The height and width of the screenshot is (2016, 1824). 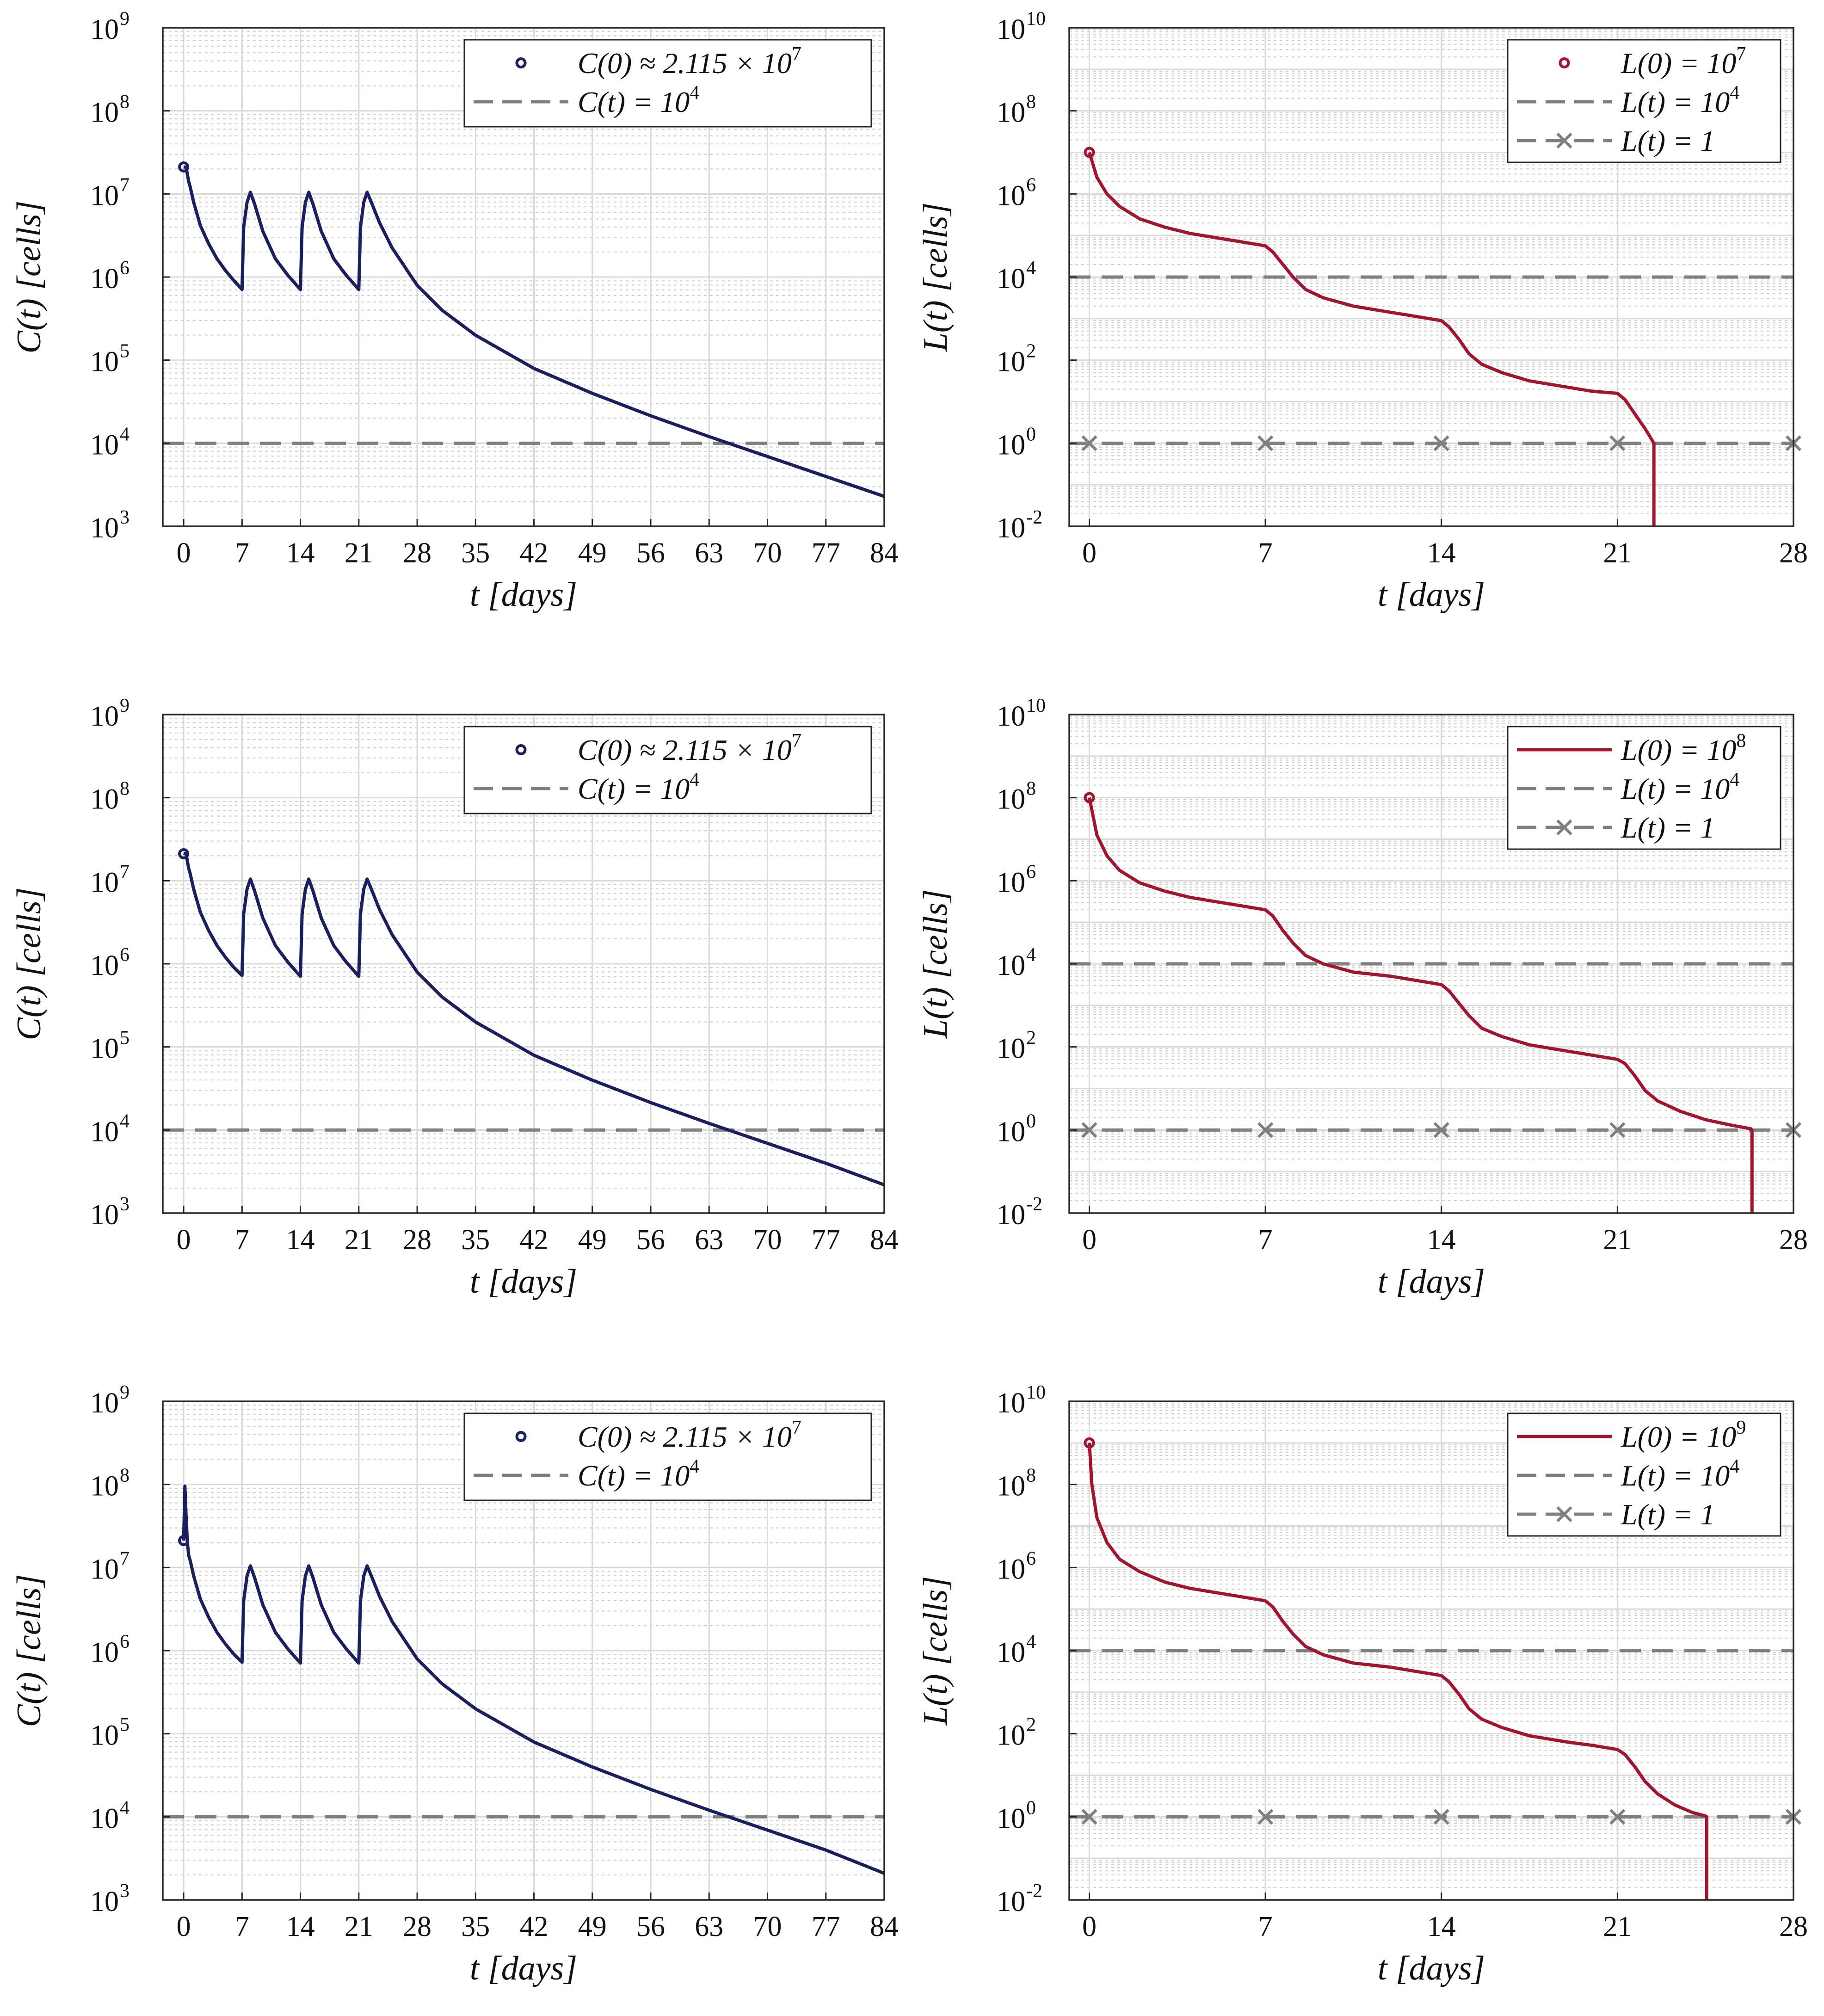 What do you see at coordinates (521, 749) in the screenshot?
I see `legend-marker` at bounding box center [521, 749].